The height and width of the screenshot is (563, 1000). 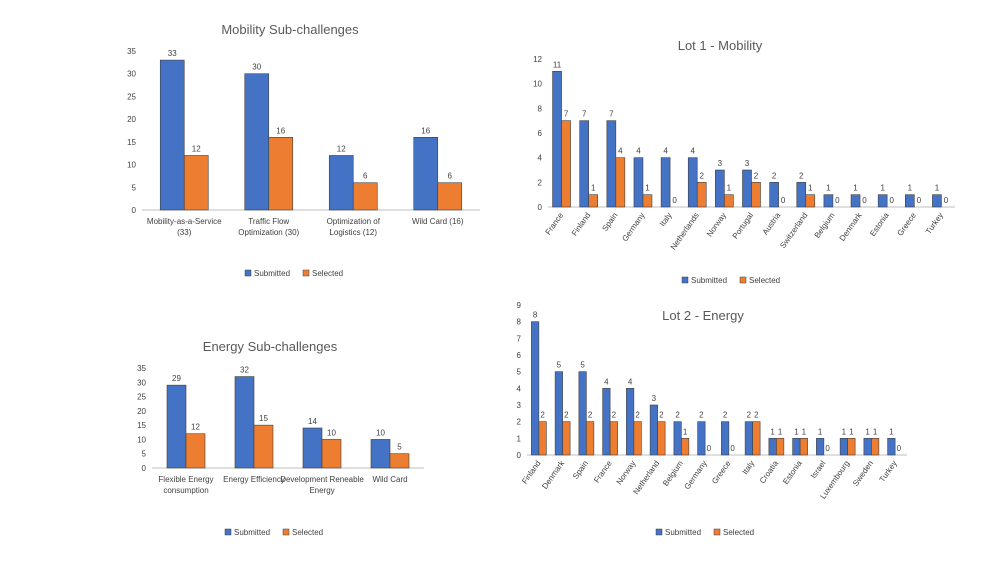 I want to click on legend: Submitted Selected, so click(x=273, y=532).